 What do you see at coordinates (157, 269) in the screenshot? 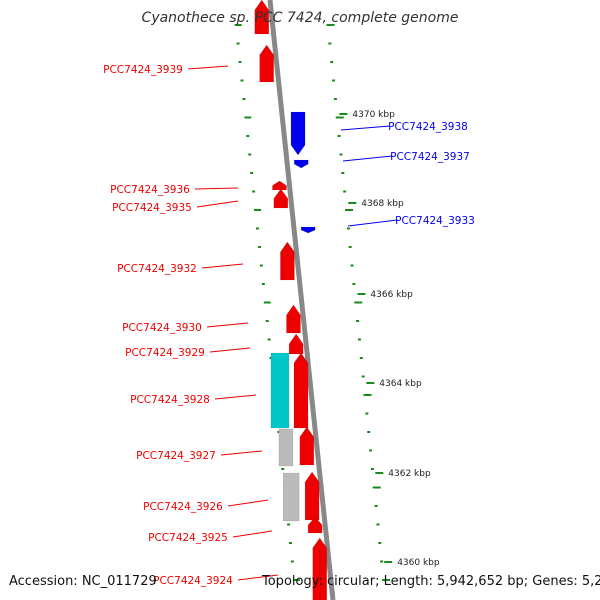
I see `gene-label: PCC7424_3932` at bounding box center [157, 269].